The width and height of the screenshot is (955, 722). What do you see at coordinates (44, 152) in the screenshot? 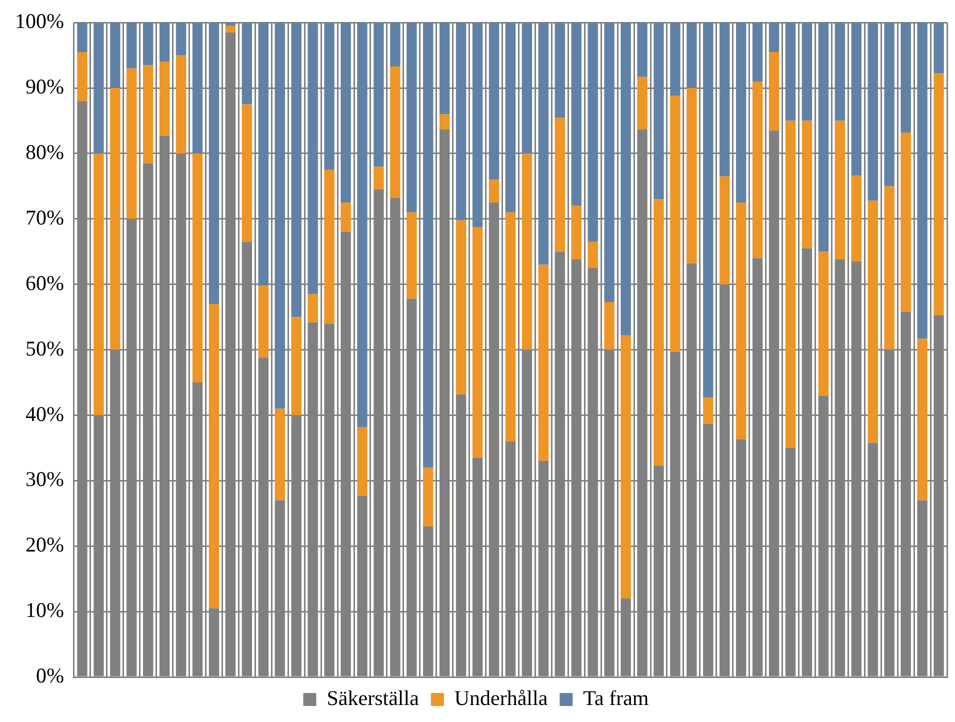
I see `y-tick-label: 80%` at bounding box center [44, 152].